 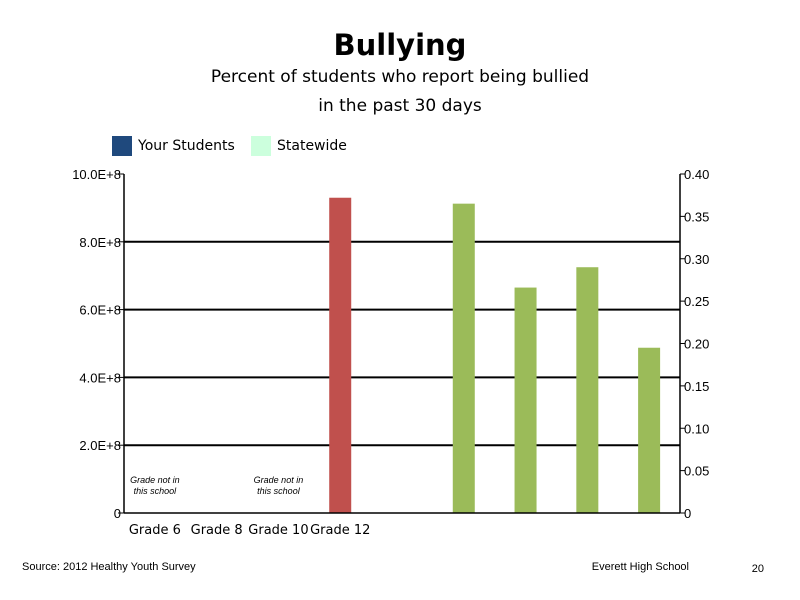 What do you see at coordinates (640, 567) in the screenshot?
I see `school-name: Everett High School` at bounding box center [640, 567].